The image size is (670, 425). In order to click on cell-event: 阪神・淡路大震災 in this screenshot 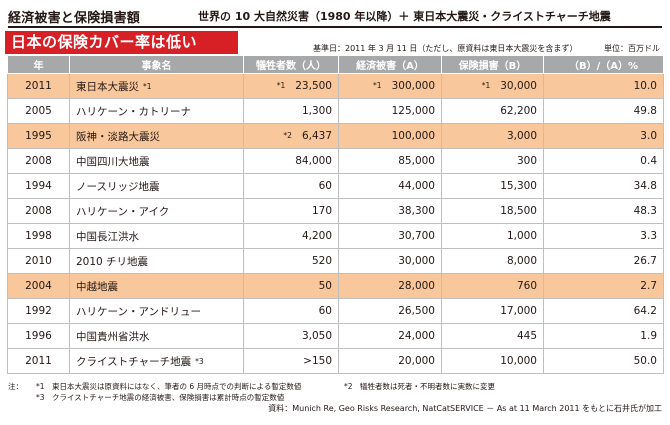, I will do `click(156, 136)`.